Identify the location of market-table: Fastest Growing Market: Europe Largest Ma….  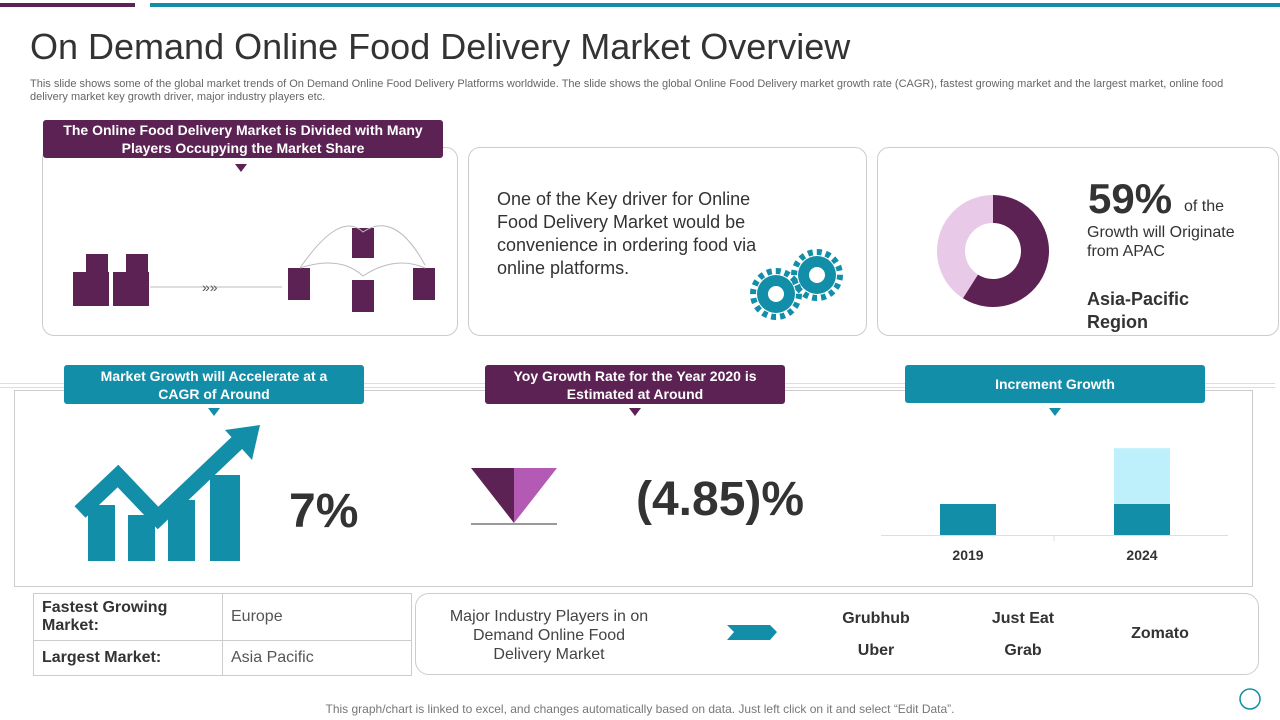
(222, 634).